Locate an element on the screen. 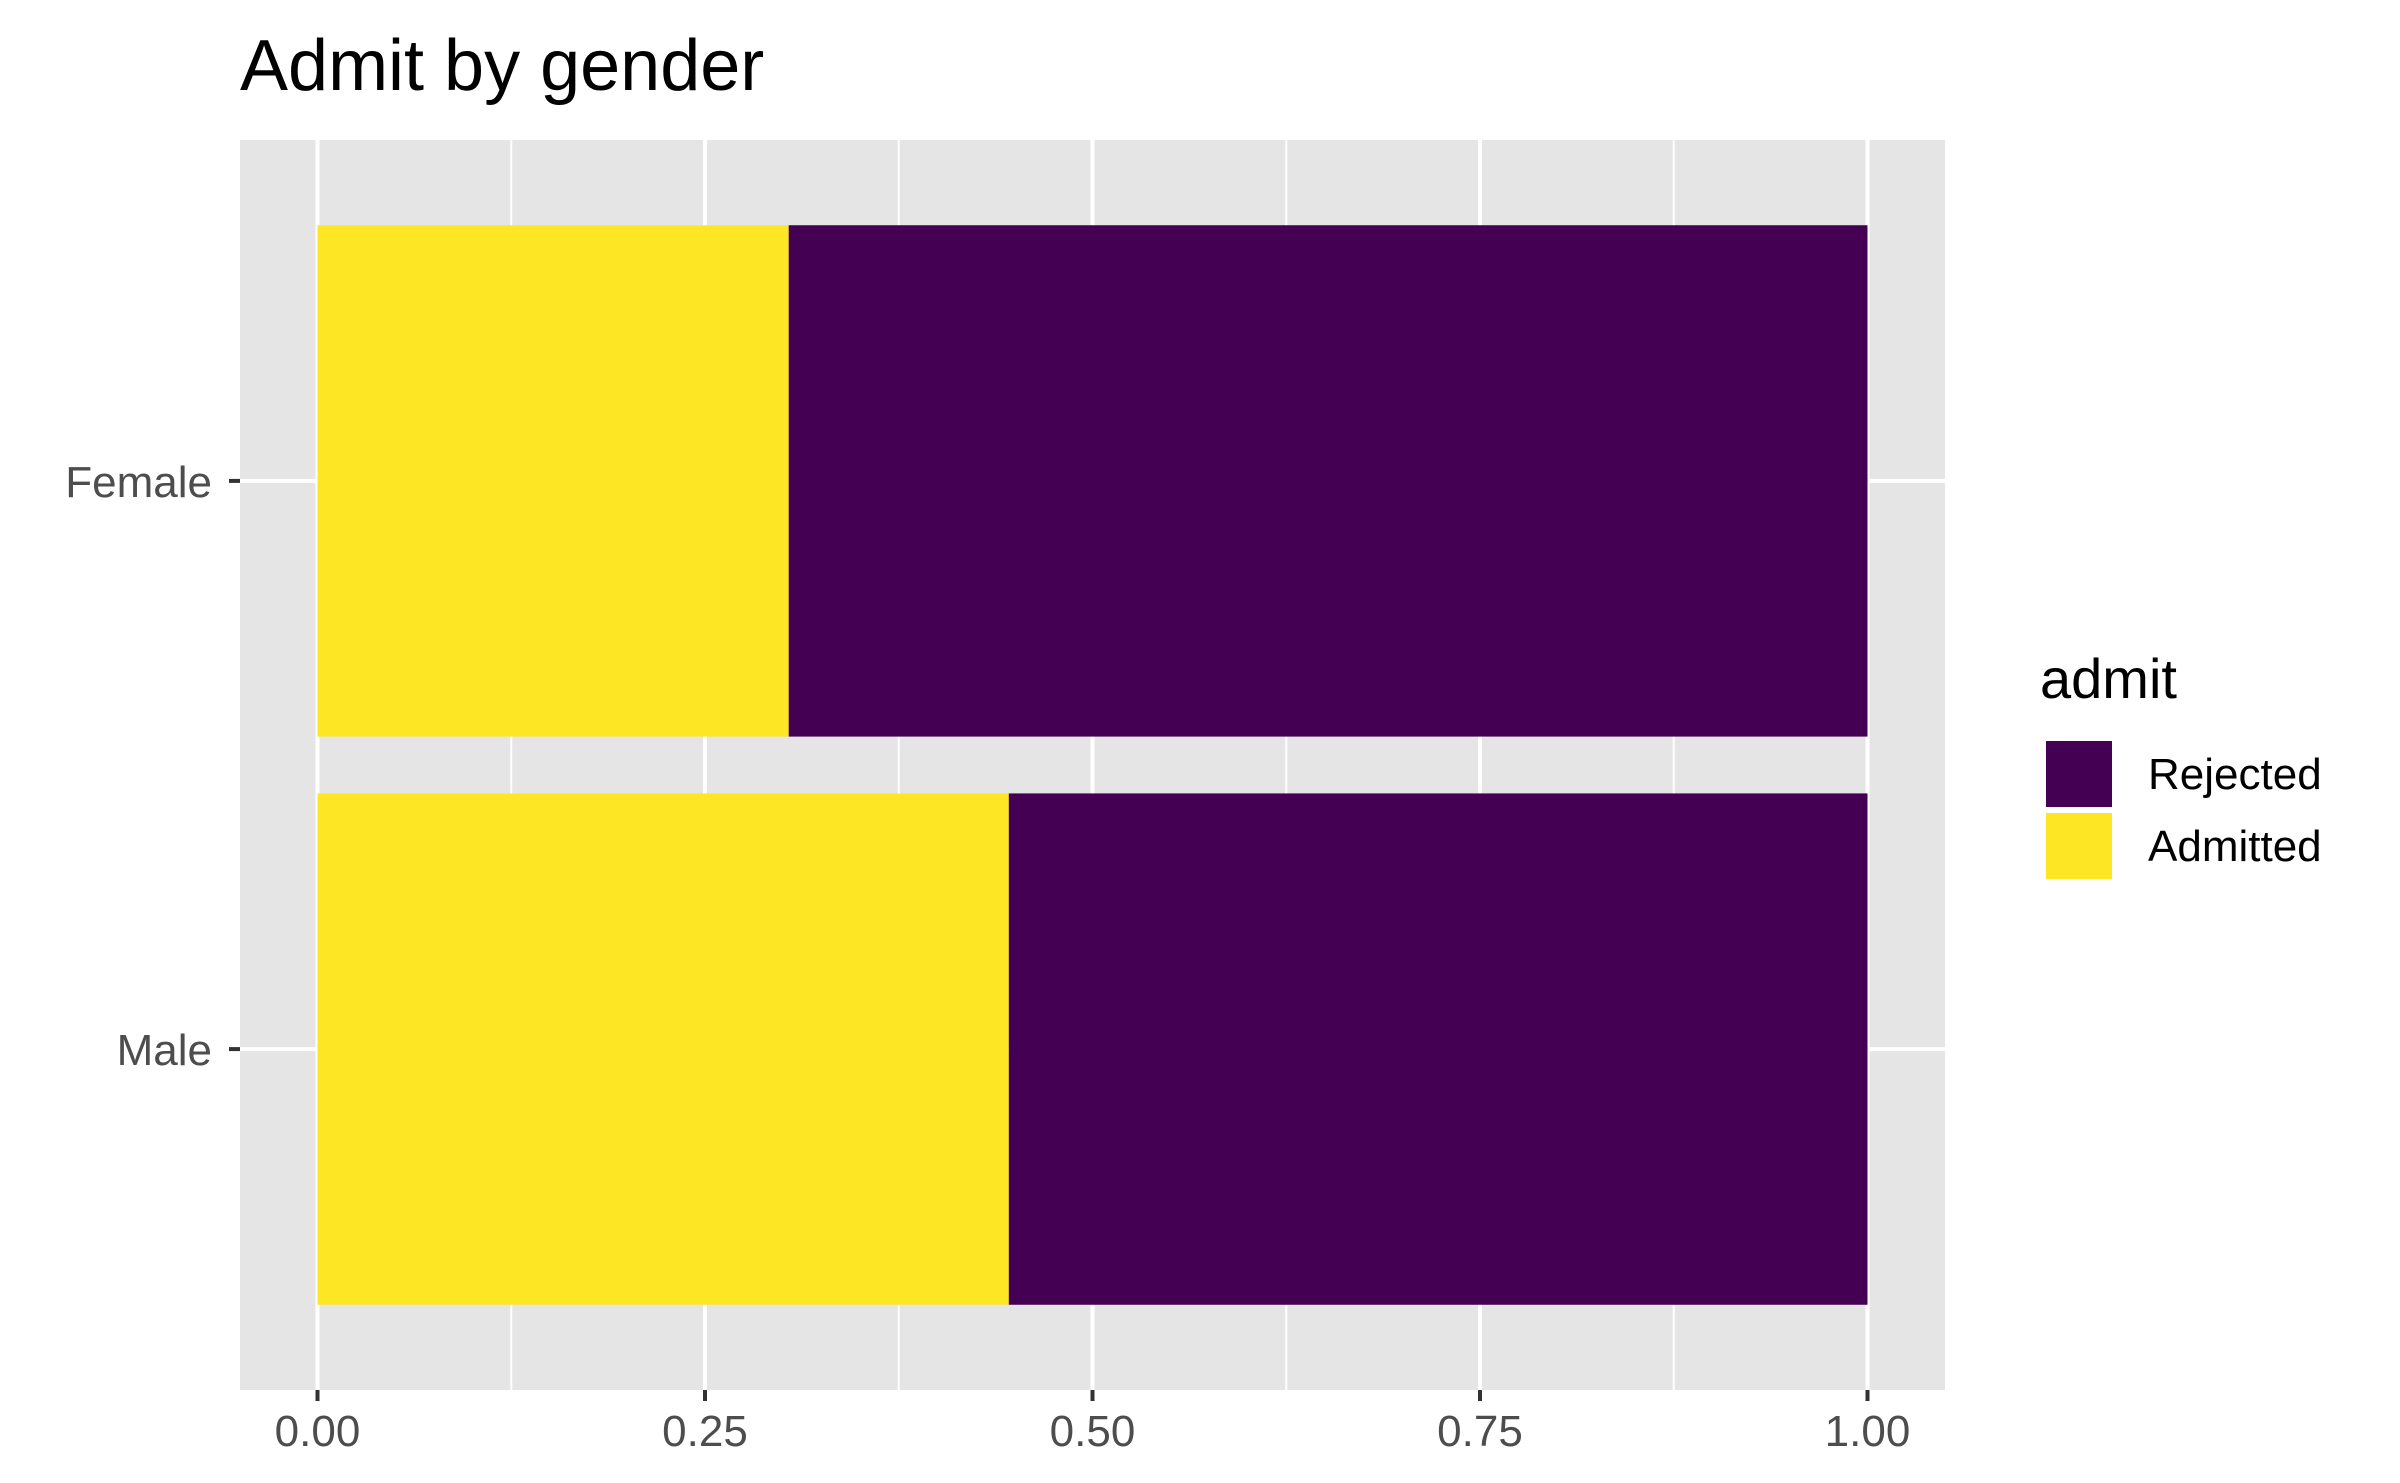  y-tick-label: Male is located at coordinates (164, 1050).